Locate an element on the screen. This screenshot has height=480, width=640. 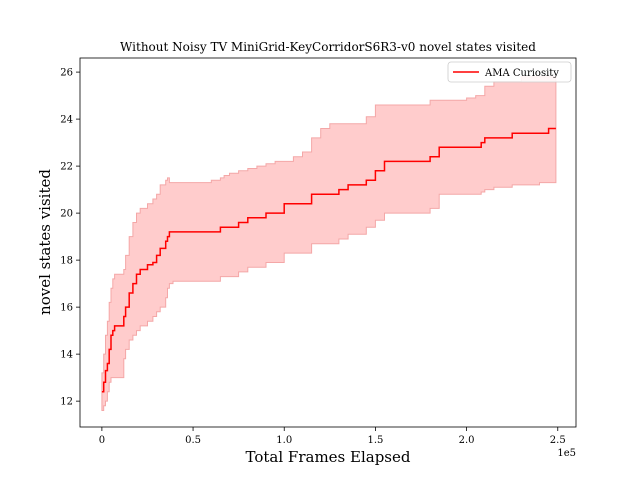
x-tick-label: 0.5 is located at coordinates (193, 440).